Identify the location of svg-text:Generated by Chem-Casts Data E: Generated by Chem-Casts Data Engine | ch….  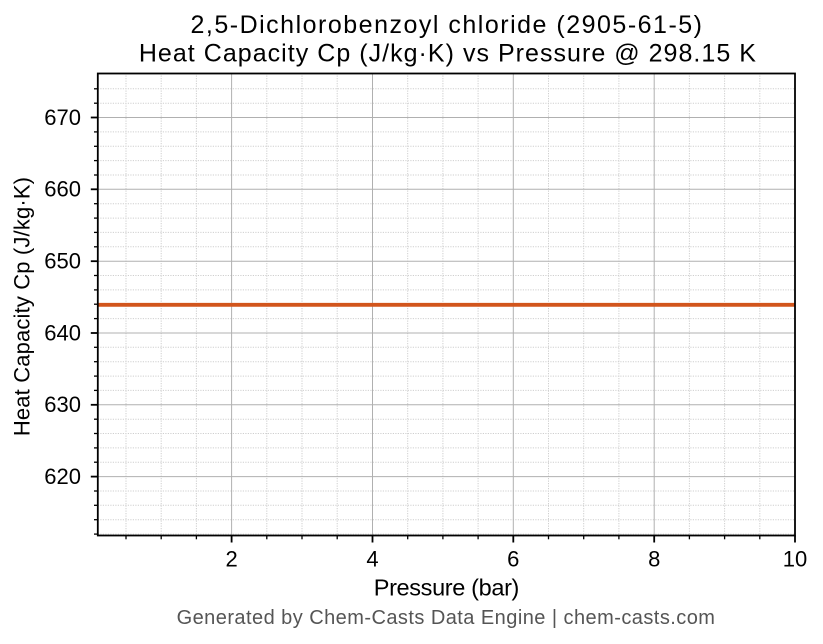
(446, 618).